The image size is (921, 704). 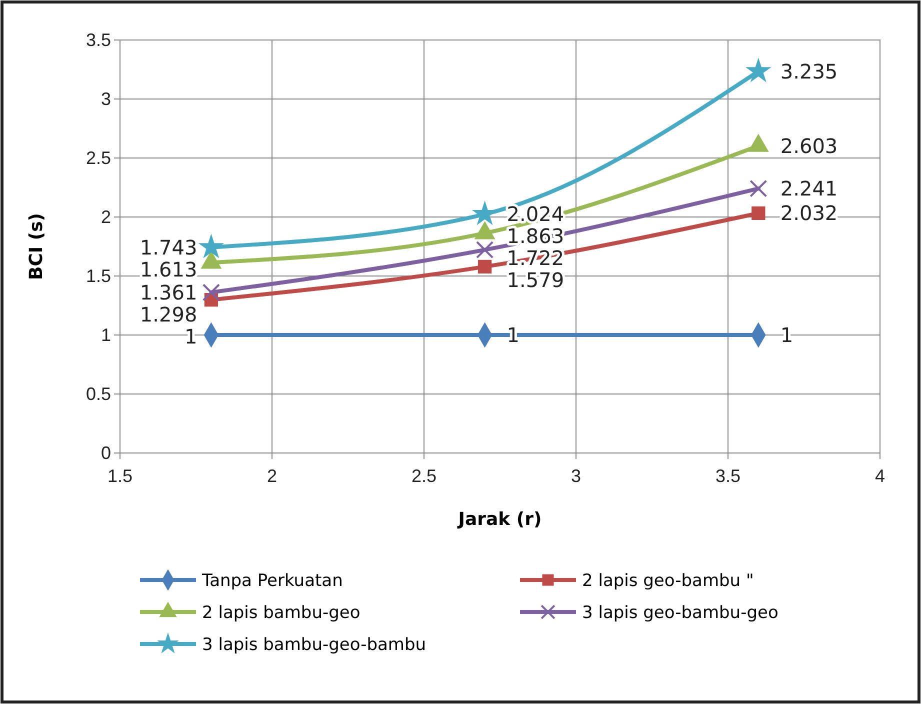 I want to click on data-label: 2.024, so click(x=535, y=214).